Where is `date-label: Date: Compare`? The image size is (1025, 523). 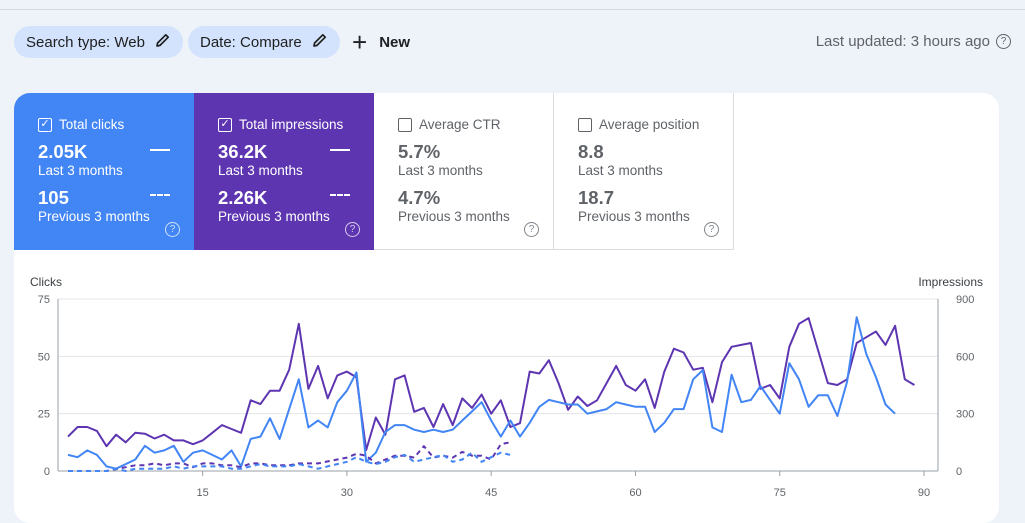 date-label: Date: Compare is located at coordinates (251, 42).